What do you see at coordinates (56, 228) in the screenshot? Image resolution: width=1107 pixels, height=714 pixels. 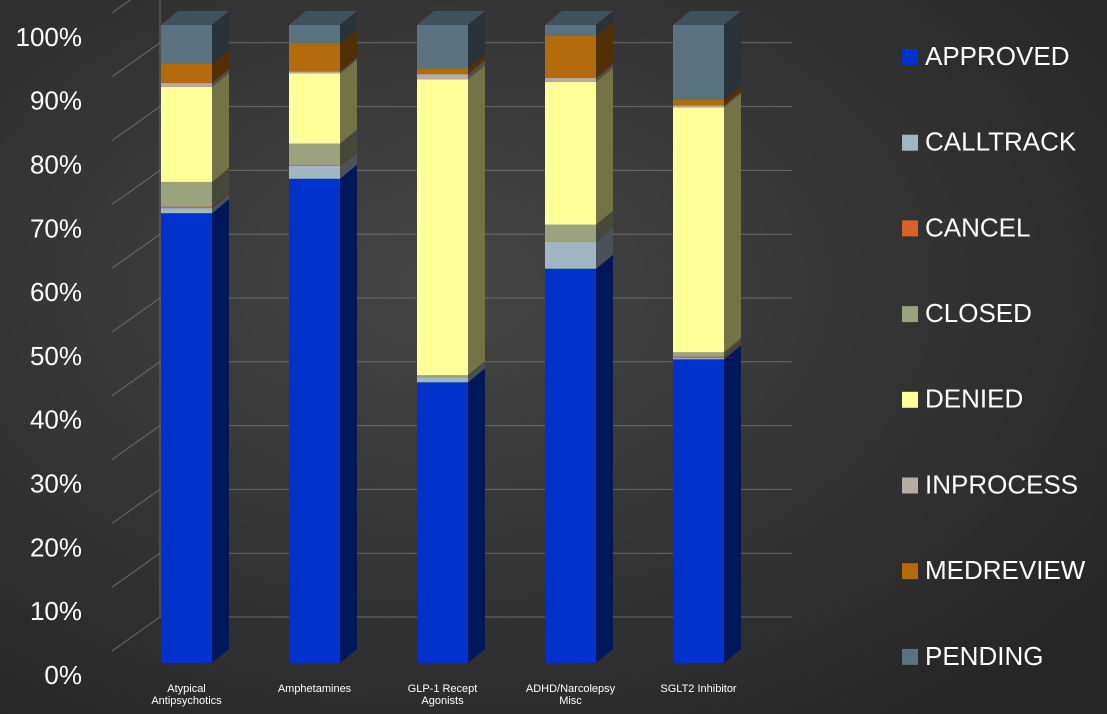 I see `y-tick-label: 70%` at bounding box center [56, 228].